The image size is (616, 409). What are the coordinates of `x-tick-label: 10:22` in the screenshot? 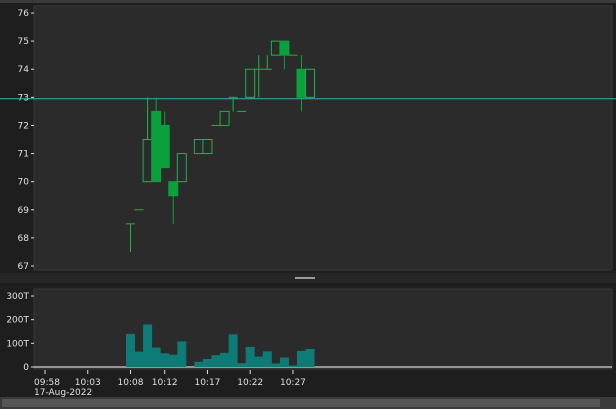 It's located at (250, 383).